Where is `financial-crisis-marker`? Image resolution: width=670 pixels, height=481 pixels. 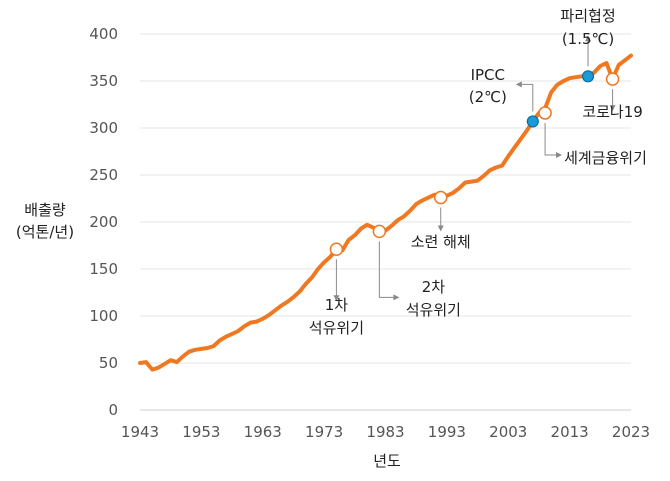
financial-crisis-marker is located at coordinates (545, 113).